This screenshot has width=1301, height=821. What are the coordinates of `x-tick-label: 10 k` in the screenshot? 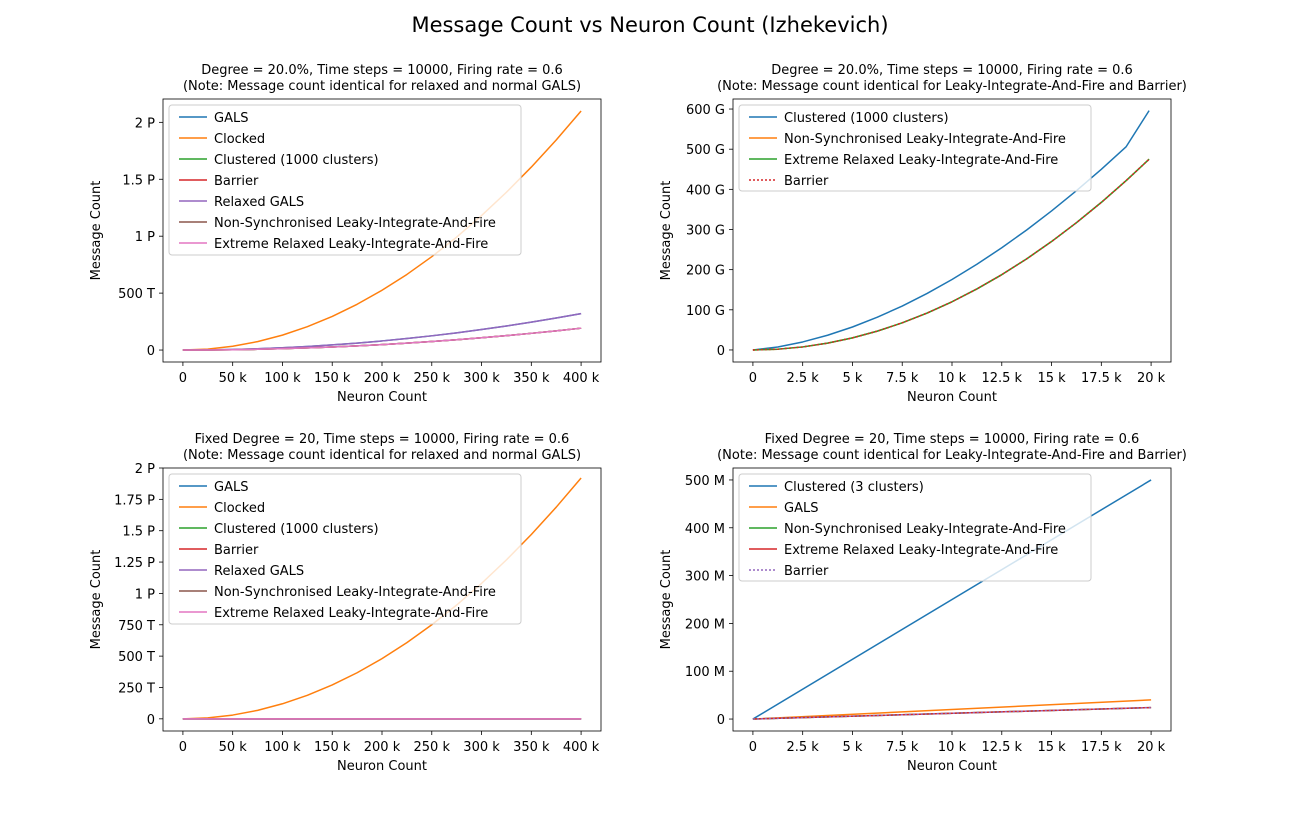 It's located at (952, 747).